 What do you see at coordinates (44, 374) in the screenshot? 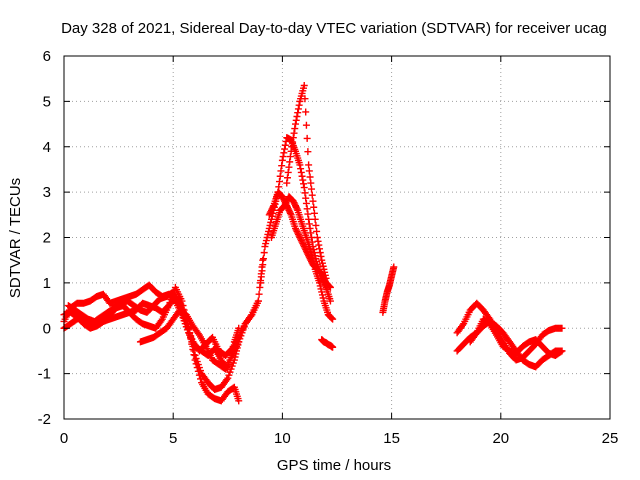
I see `y-tick-label: -1` at bounding box center [44, 374].